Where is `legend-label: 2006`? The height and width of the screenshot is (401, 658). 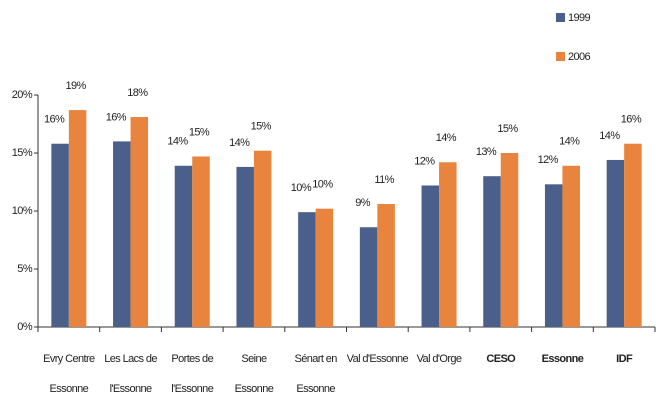 legend-label: 2006 is located at coordinates (579, 57).